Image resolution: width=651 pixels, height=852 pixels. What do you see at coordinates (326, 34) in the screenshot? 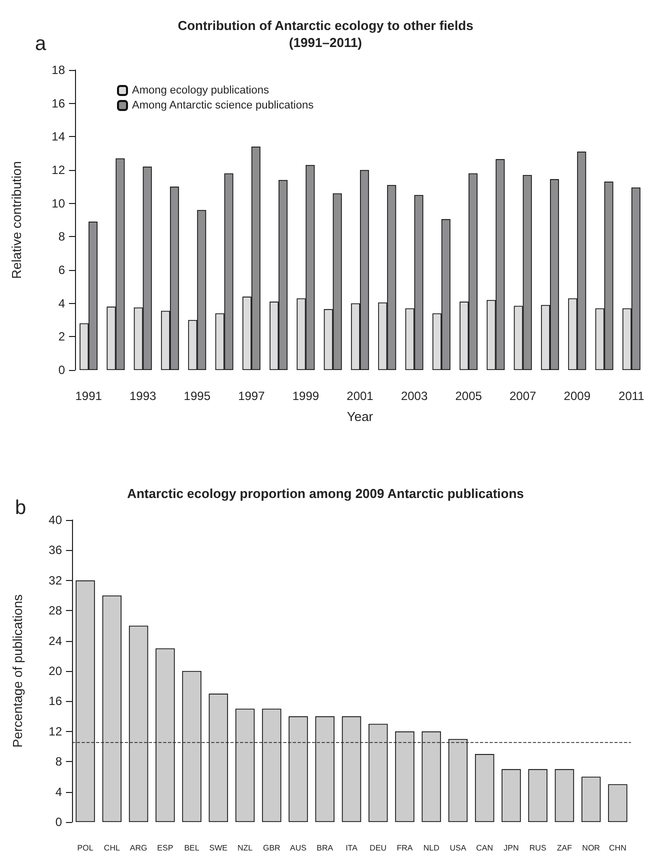
I see `chart-title: Contribution of Antarctic ecology to other fields (1991–2011)` at bounding box center [326, 34].